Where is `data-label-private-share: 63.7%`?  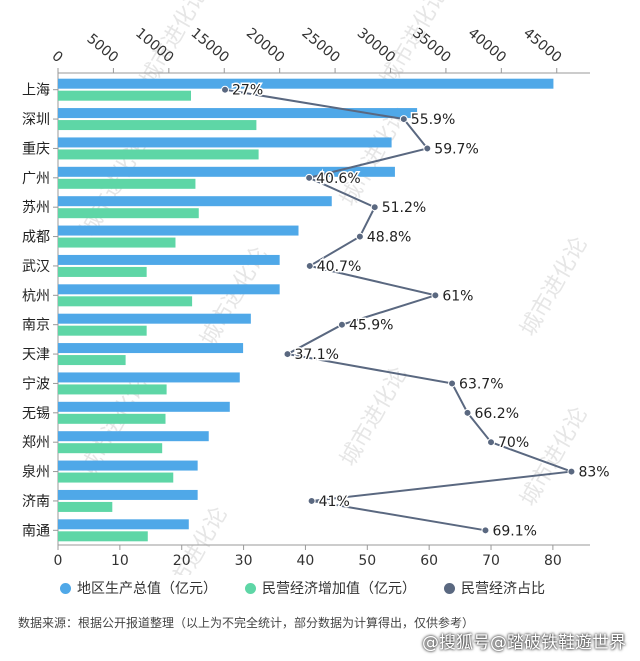
data-label-private-share: 63.7% is located at coordinates (481, 384).